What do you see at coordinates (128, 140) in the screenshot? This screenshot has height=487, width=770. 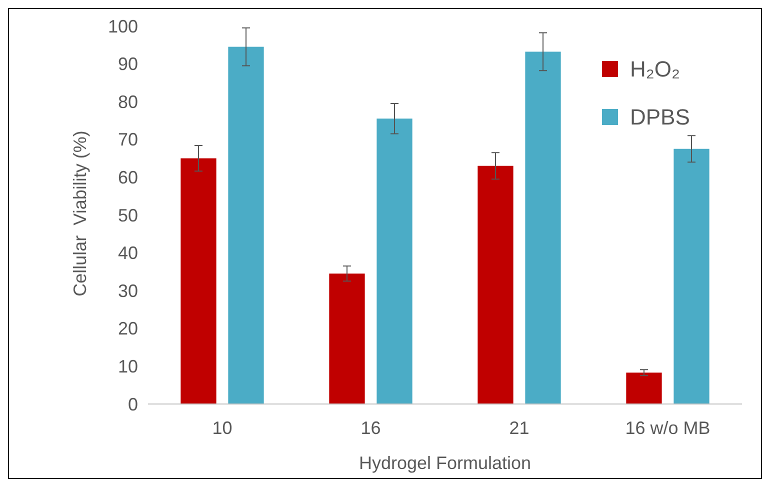 I see `y-tick-label: 70` at bounding box center [128, 140].